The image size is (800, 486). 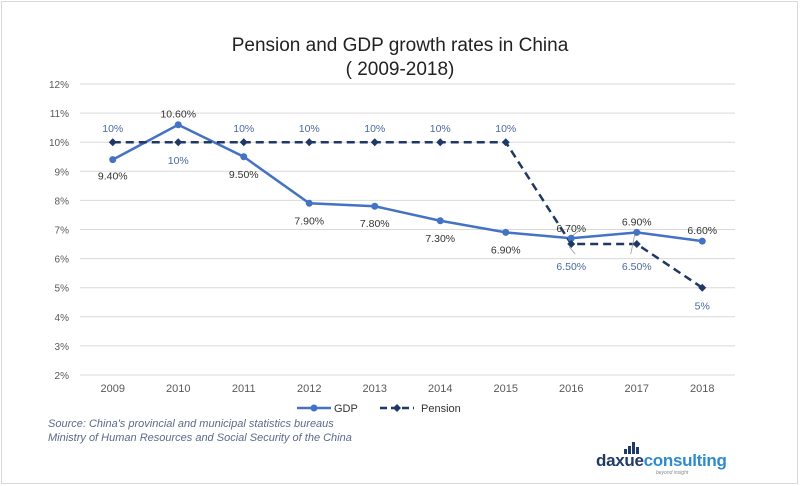 I want to click on gdp-label-leader, so click(x=576, y=232).